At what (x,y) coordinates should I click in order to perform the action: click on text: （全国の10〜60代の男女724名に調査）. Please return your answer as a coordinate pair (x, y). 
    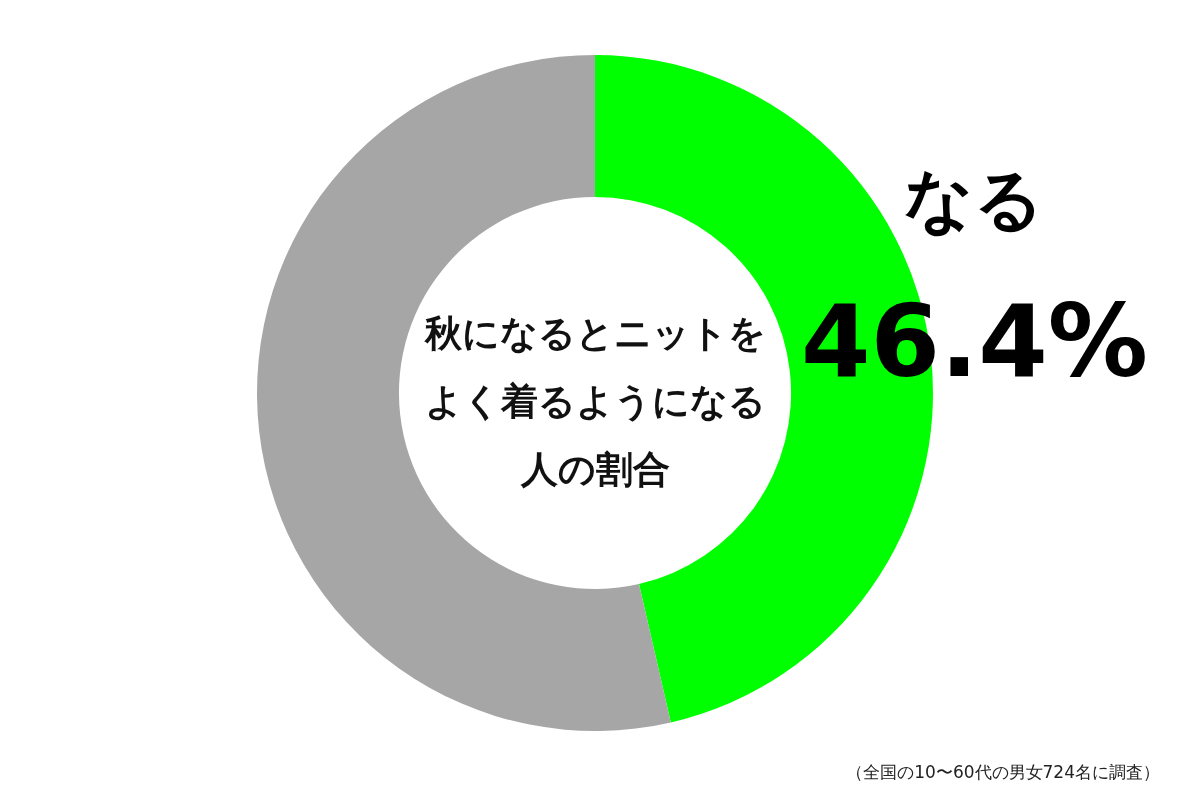
    Looking at the image, I should click on (1003, 772).